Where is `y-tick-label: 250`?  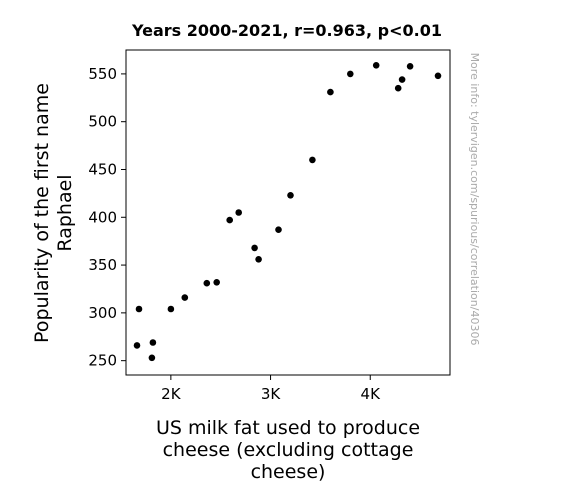 y-tick-label: 250 is located at coordinates (102, 361).